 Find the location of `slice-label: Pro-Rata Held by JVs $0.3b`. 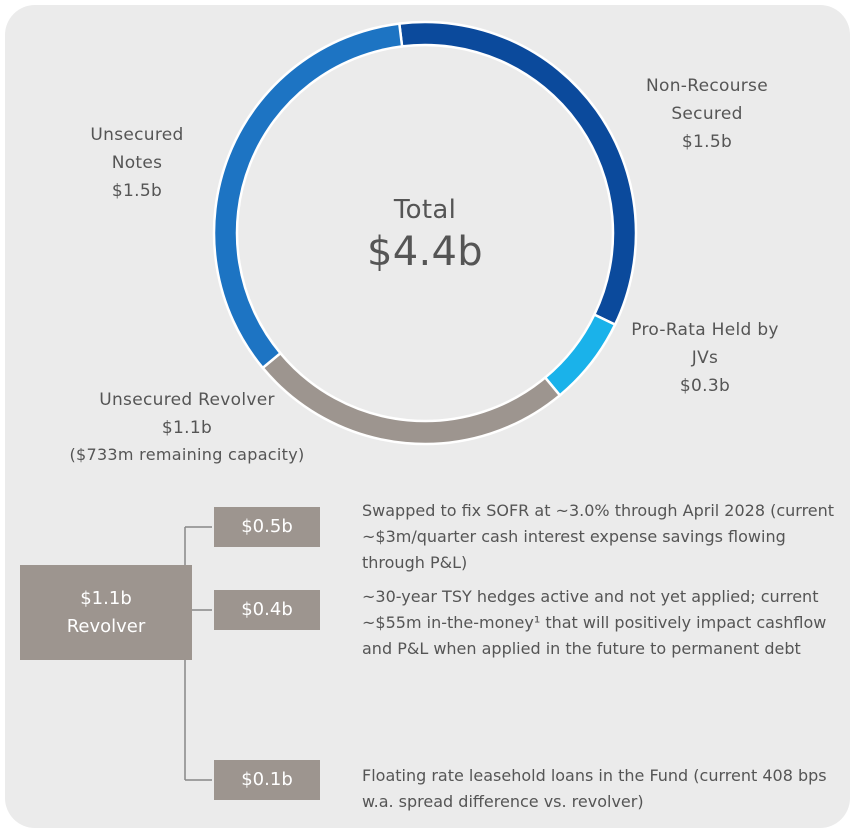

slice-label: Pro-Rata Held by JVs $0.3b is located at coordinates (705, 358).